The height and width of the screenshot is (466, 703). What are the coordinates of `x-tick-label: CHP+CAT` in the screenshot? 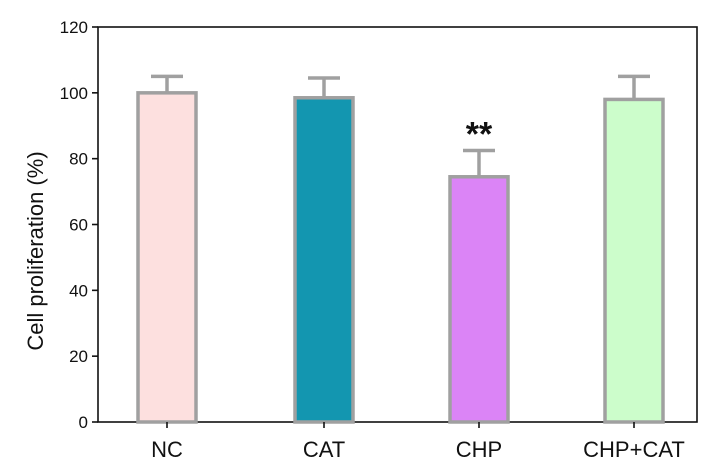 It's located at (634, 449).